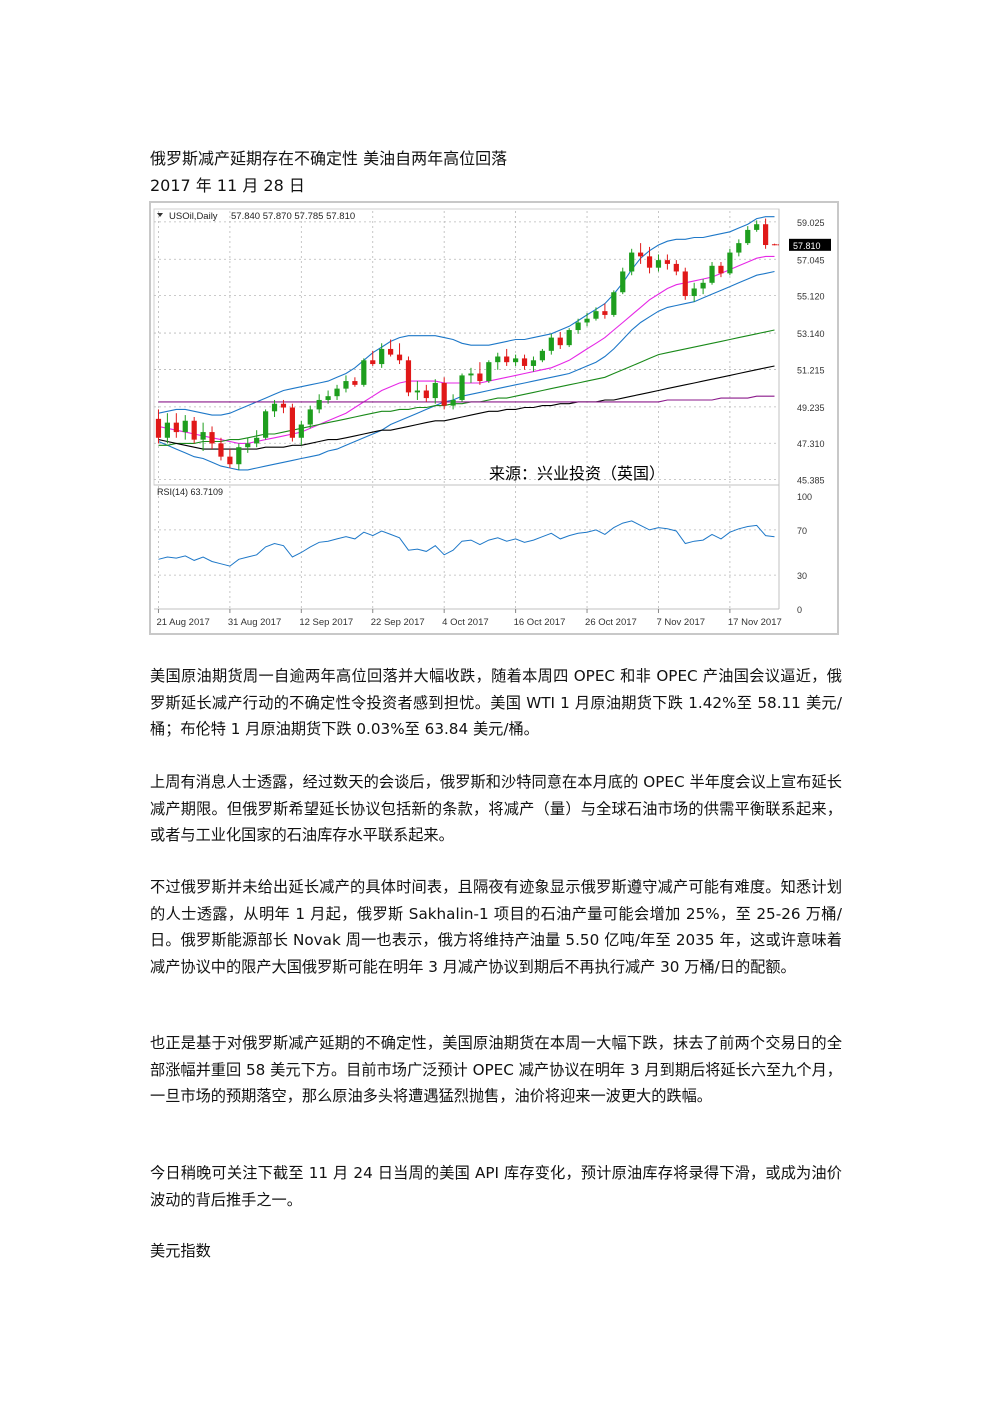 Image resolution: width=992 pixels, height=1403 pixels. What do you see at coordinates (466, 407) in the screenshot?
I see `overlay-sma-black` at bounding box center [466, 407].